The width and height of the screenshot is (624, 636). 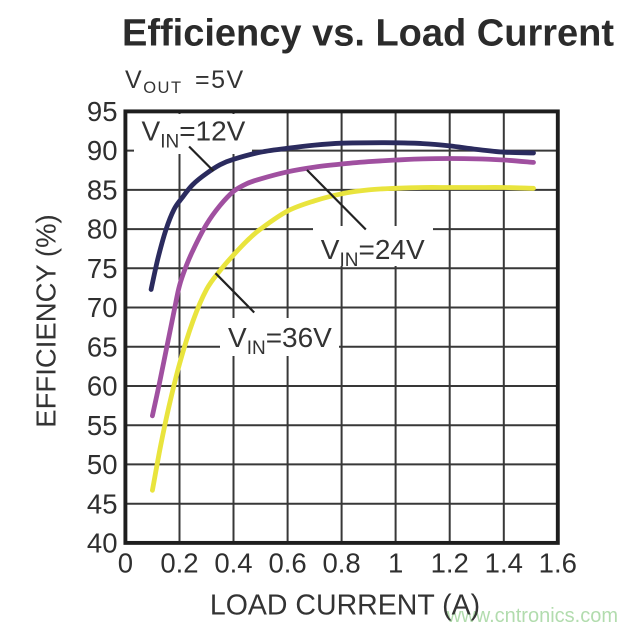 I want to click on svg-text: 0.4, so click(x=233, y=563).